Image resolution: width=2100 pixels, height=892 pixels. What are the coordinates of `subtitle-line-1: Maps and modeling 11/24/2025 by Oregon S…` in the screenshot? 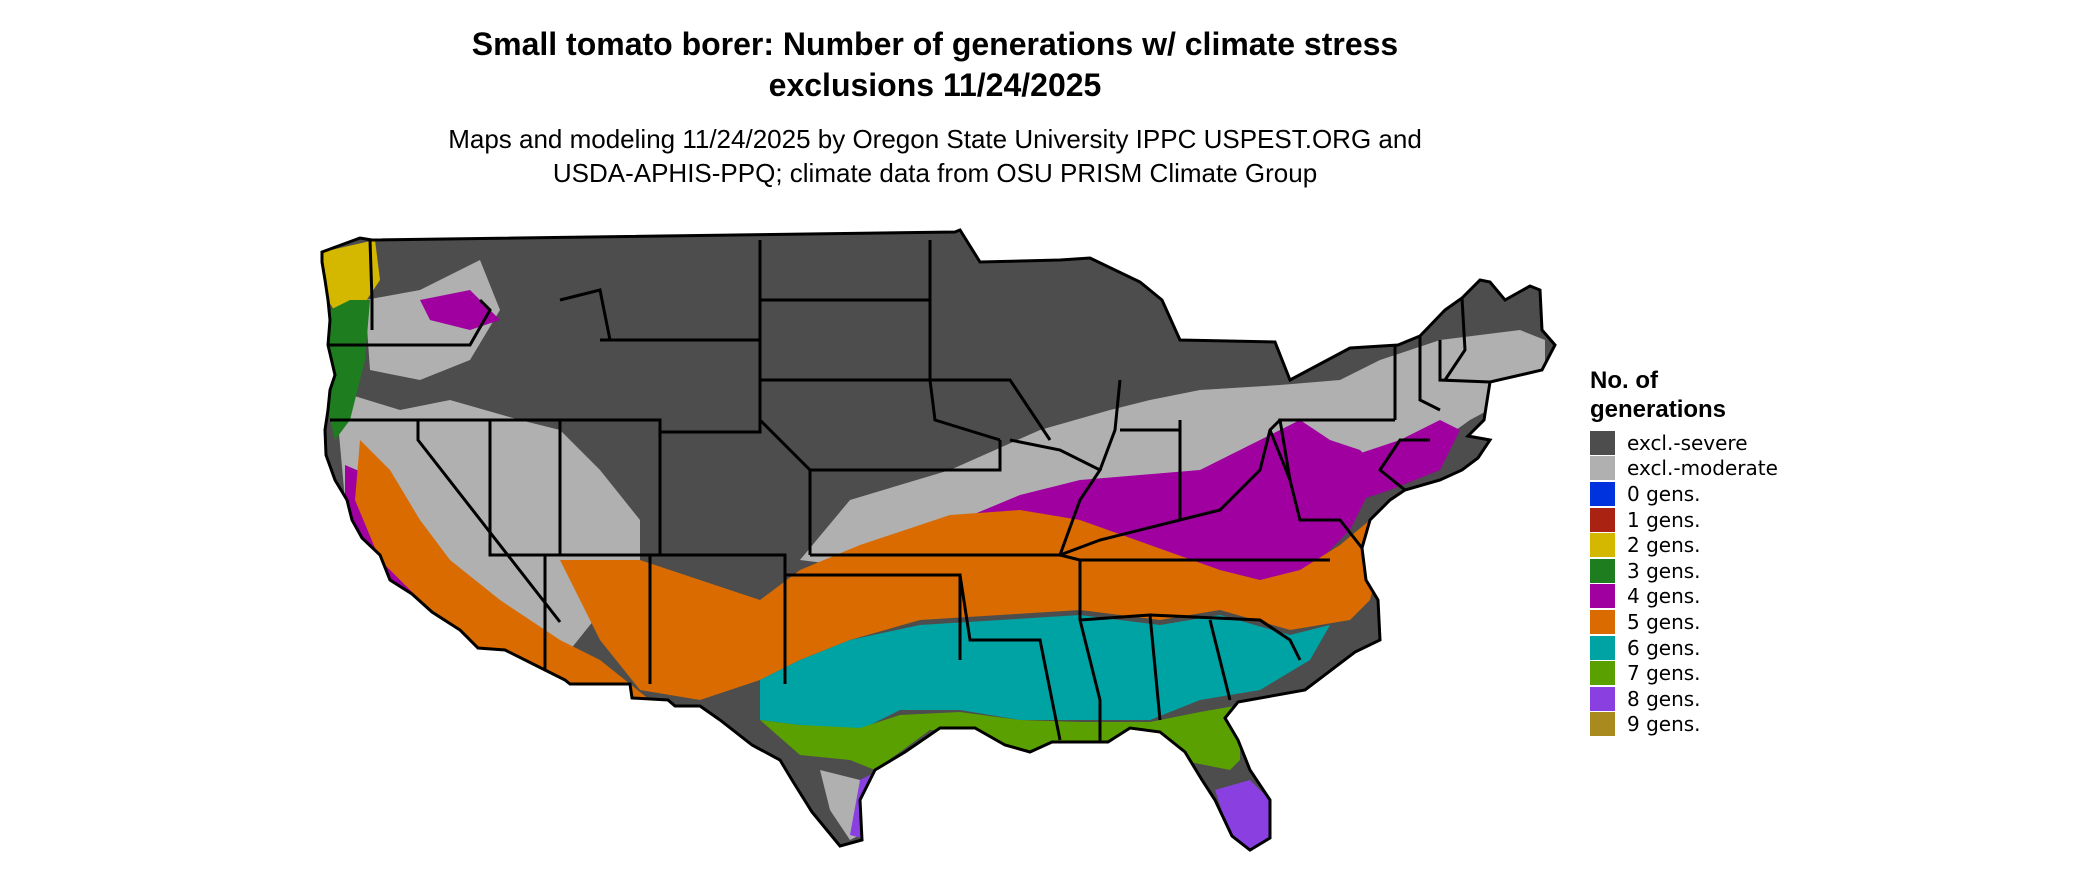 It's located at (935, 139).